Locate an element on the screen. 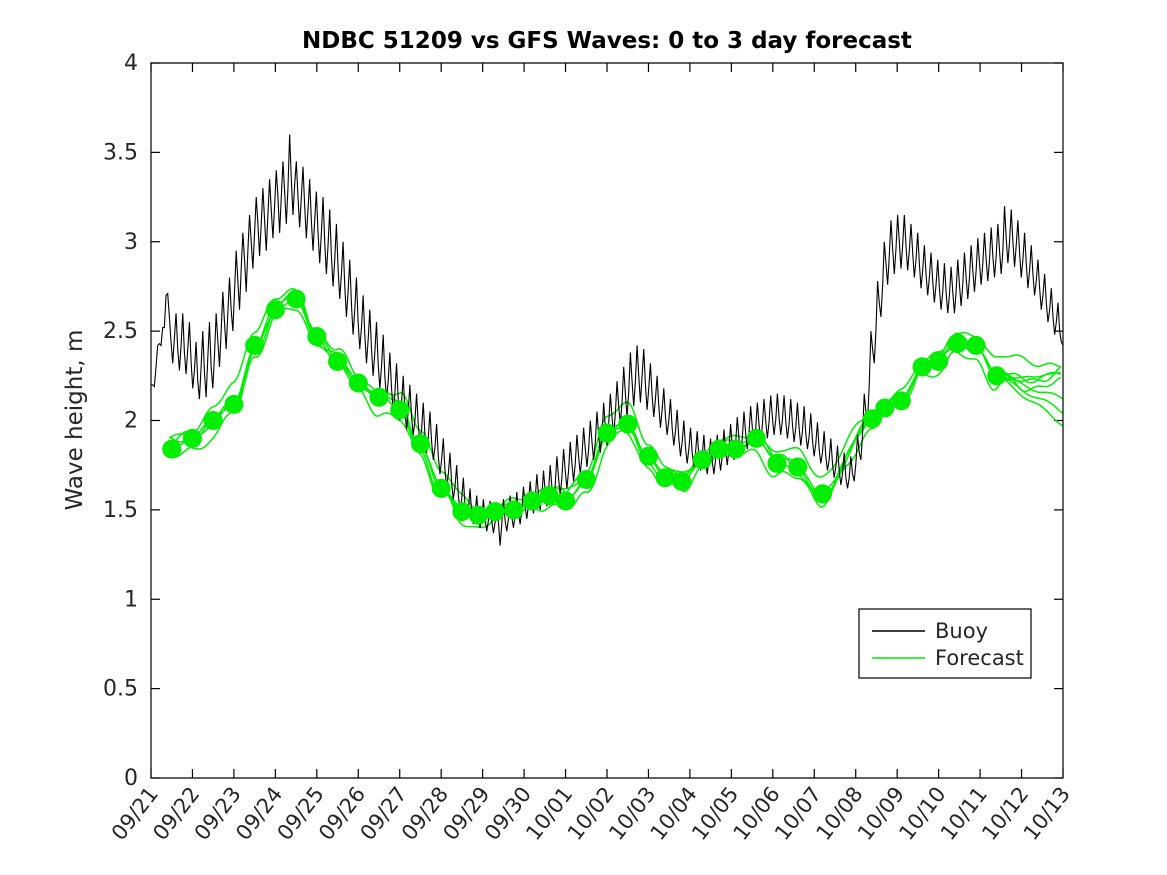  y-axis-title: Wave height, m is located at coordinates (75, 420).